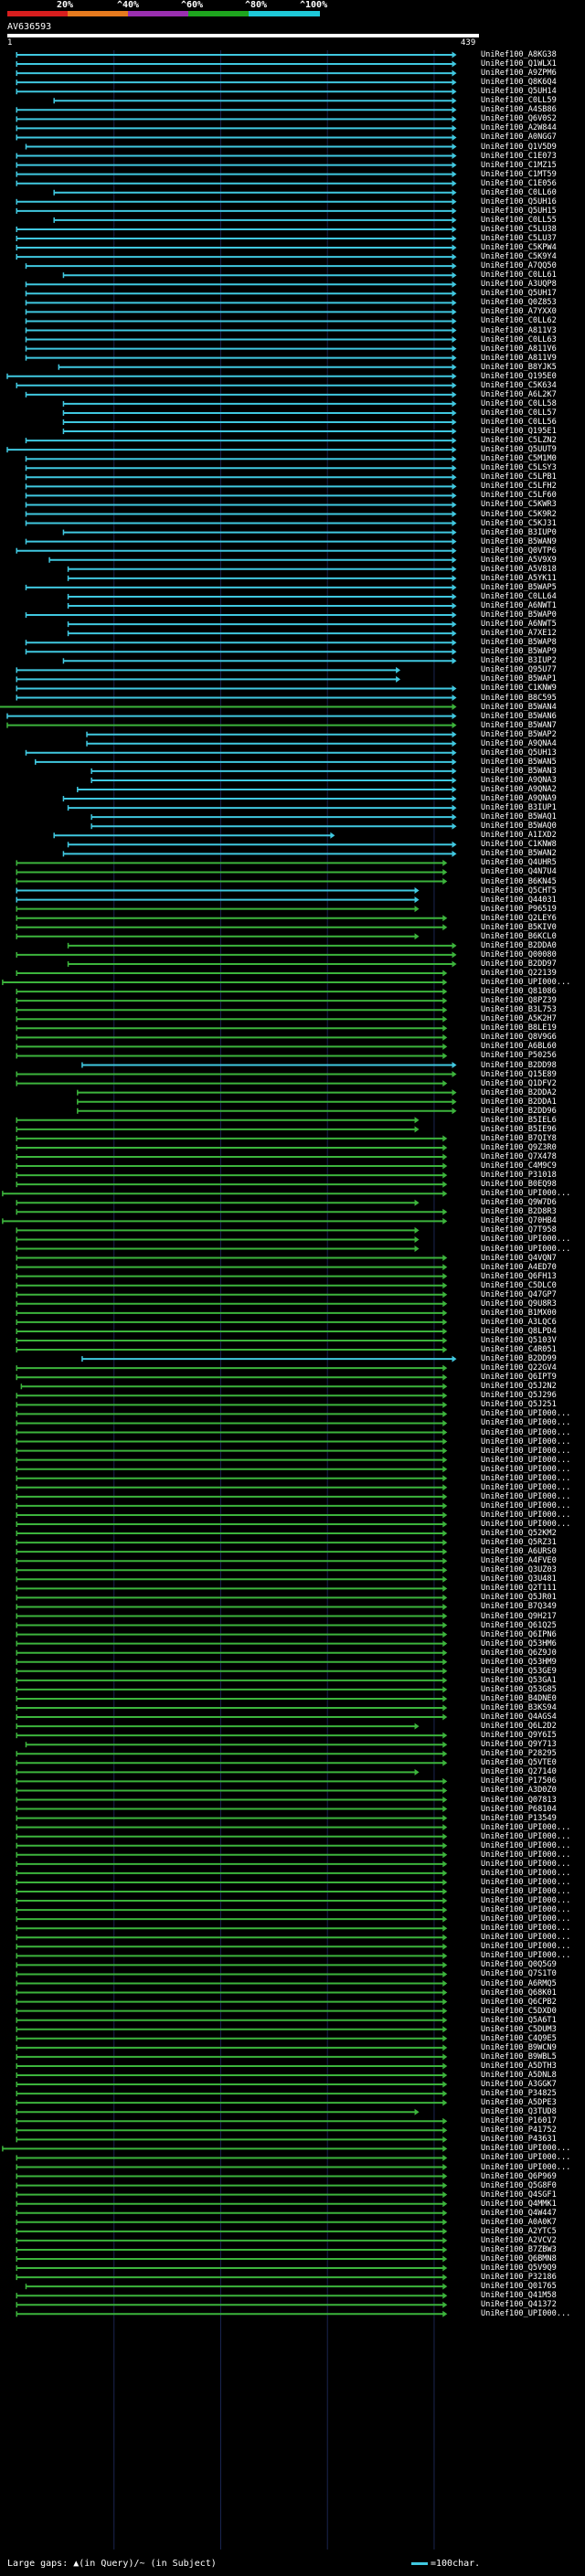 This screenshot has width=585, height=2576. What do you see at coordinates (519, 964) in the screenshot?
I see `hit-label-link: UniRef100_B2DD97` at bounding box center [519, 964].